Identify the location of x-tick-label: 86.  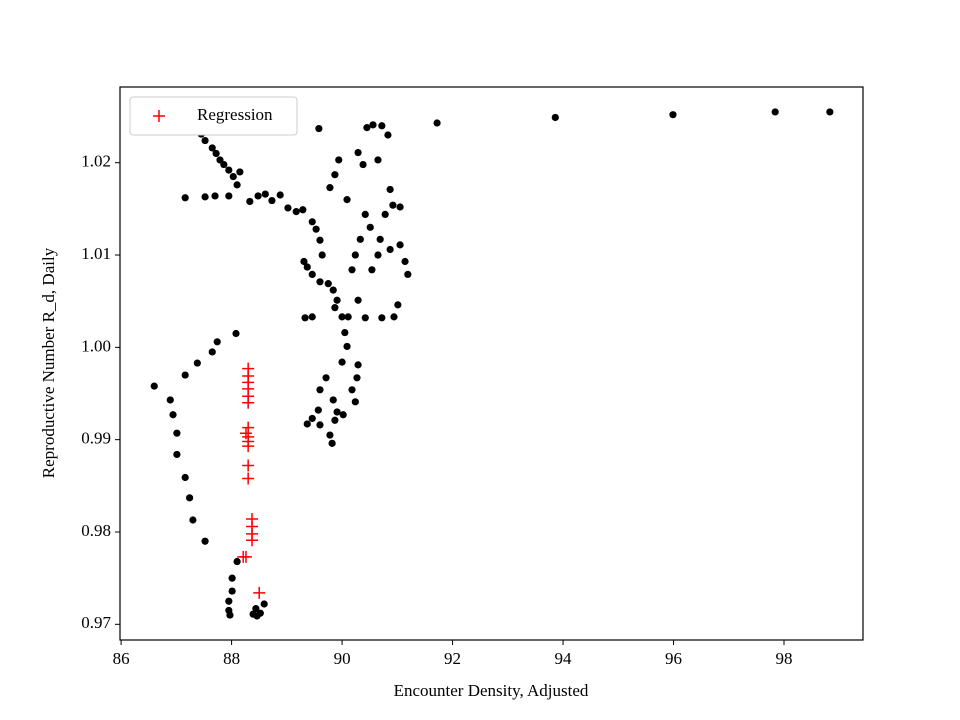
(121, 658).